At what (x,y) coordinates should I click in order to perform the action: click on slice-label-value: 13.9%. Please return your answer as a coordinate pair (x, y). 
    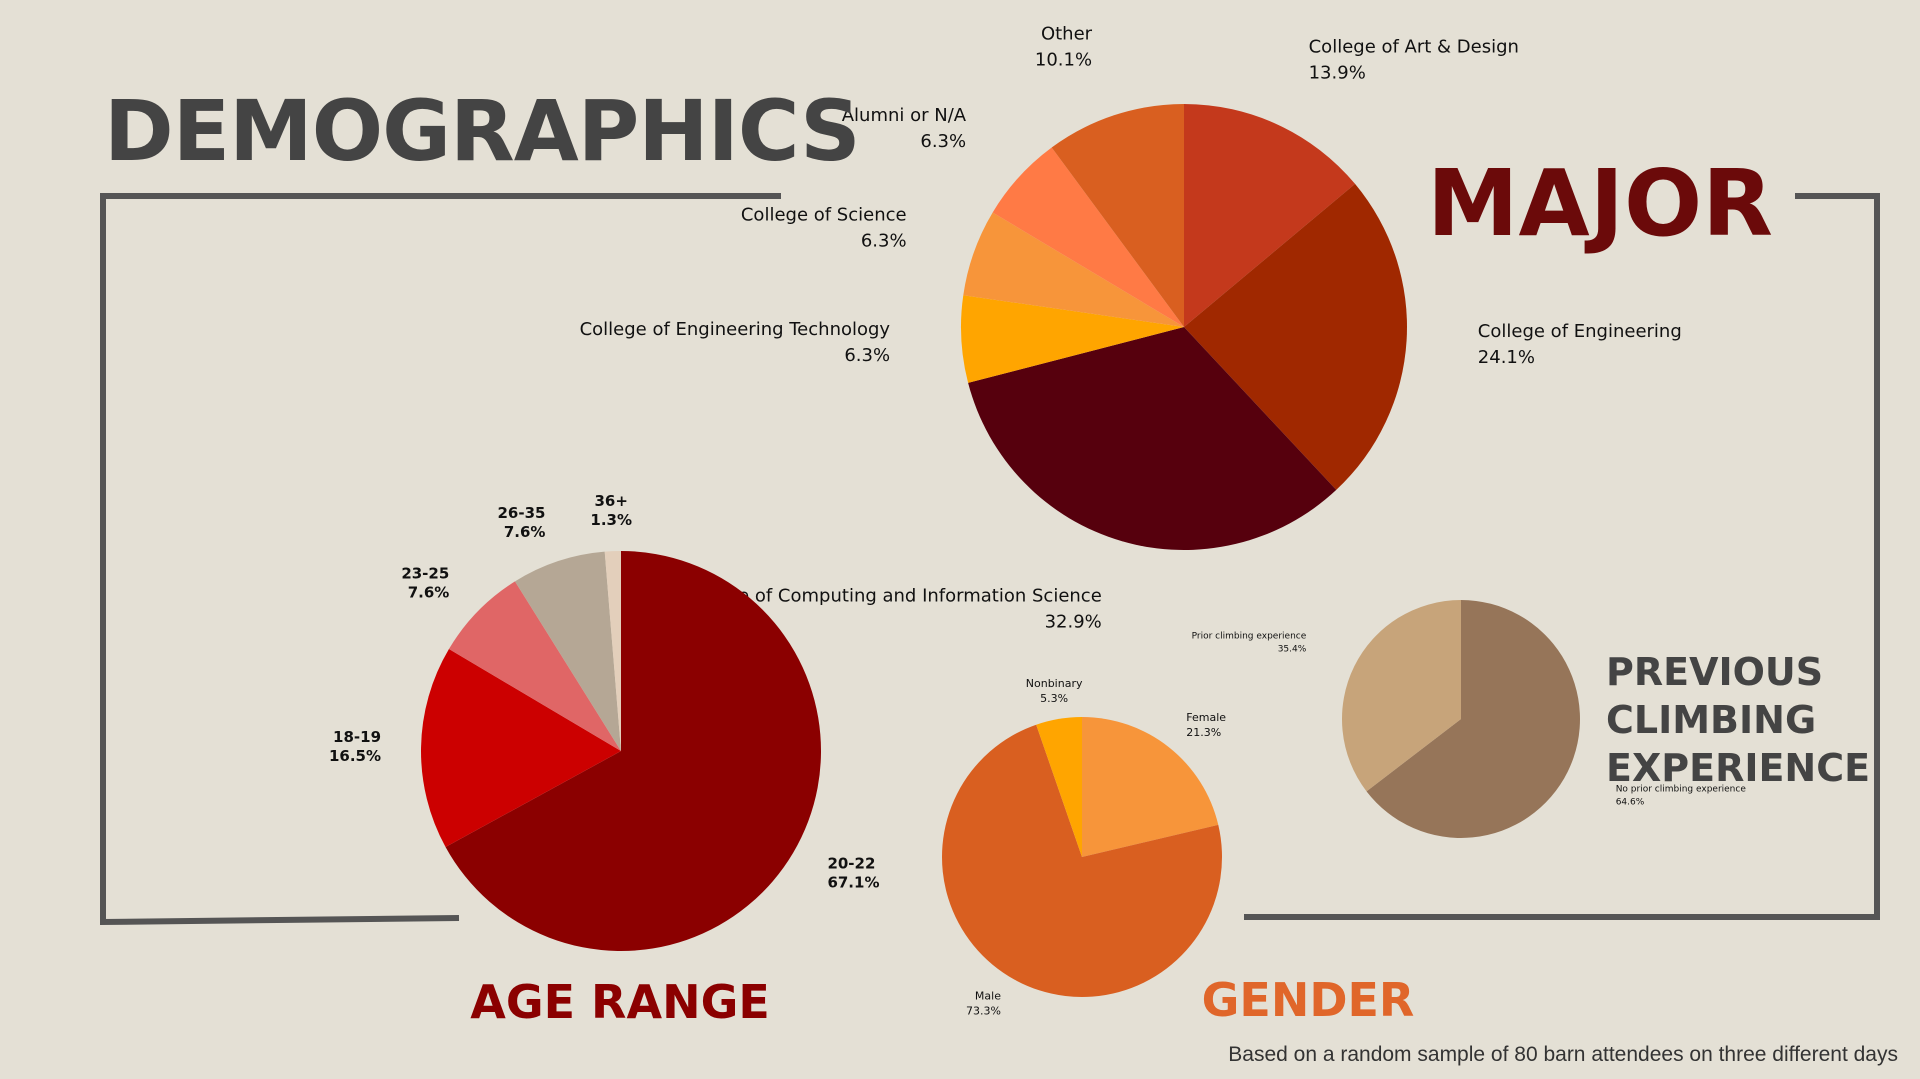
    Looking at the image, I should click on (1337, 72).